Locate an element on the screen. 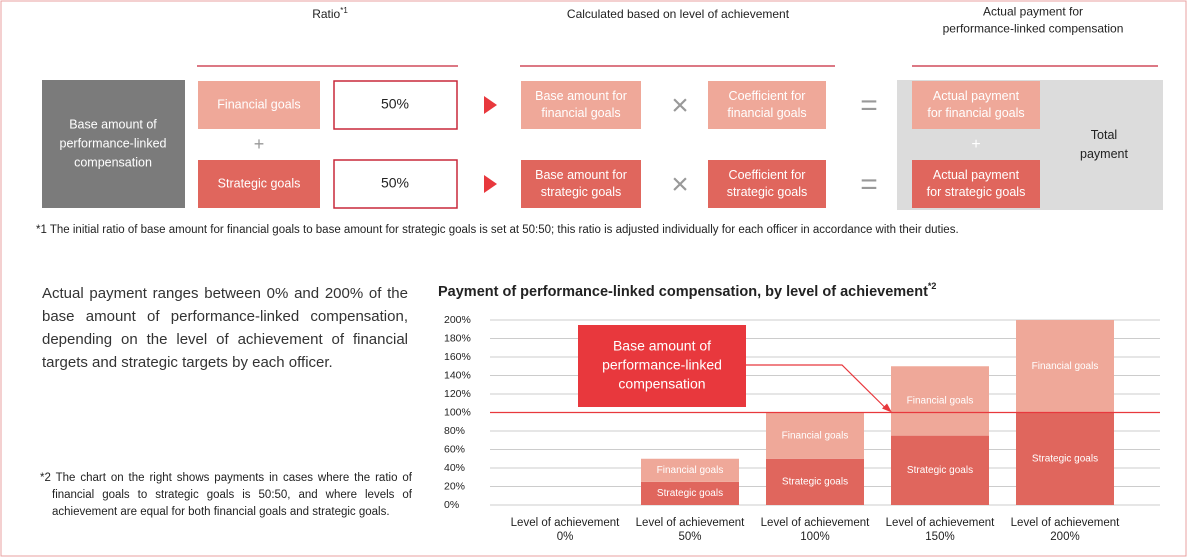 This screenshot has height=557, width=1187. x-tick-label: 100% is located at coordinates (814, 537).